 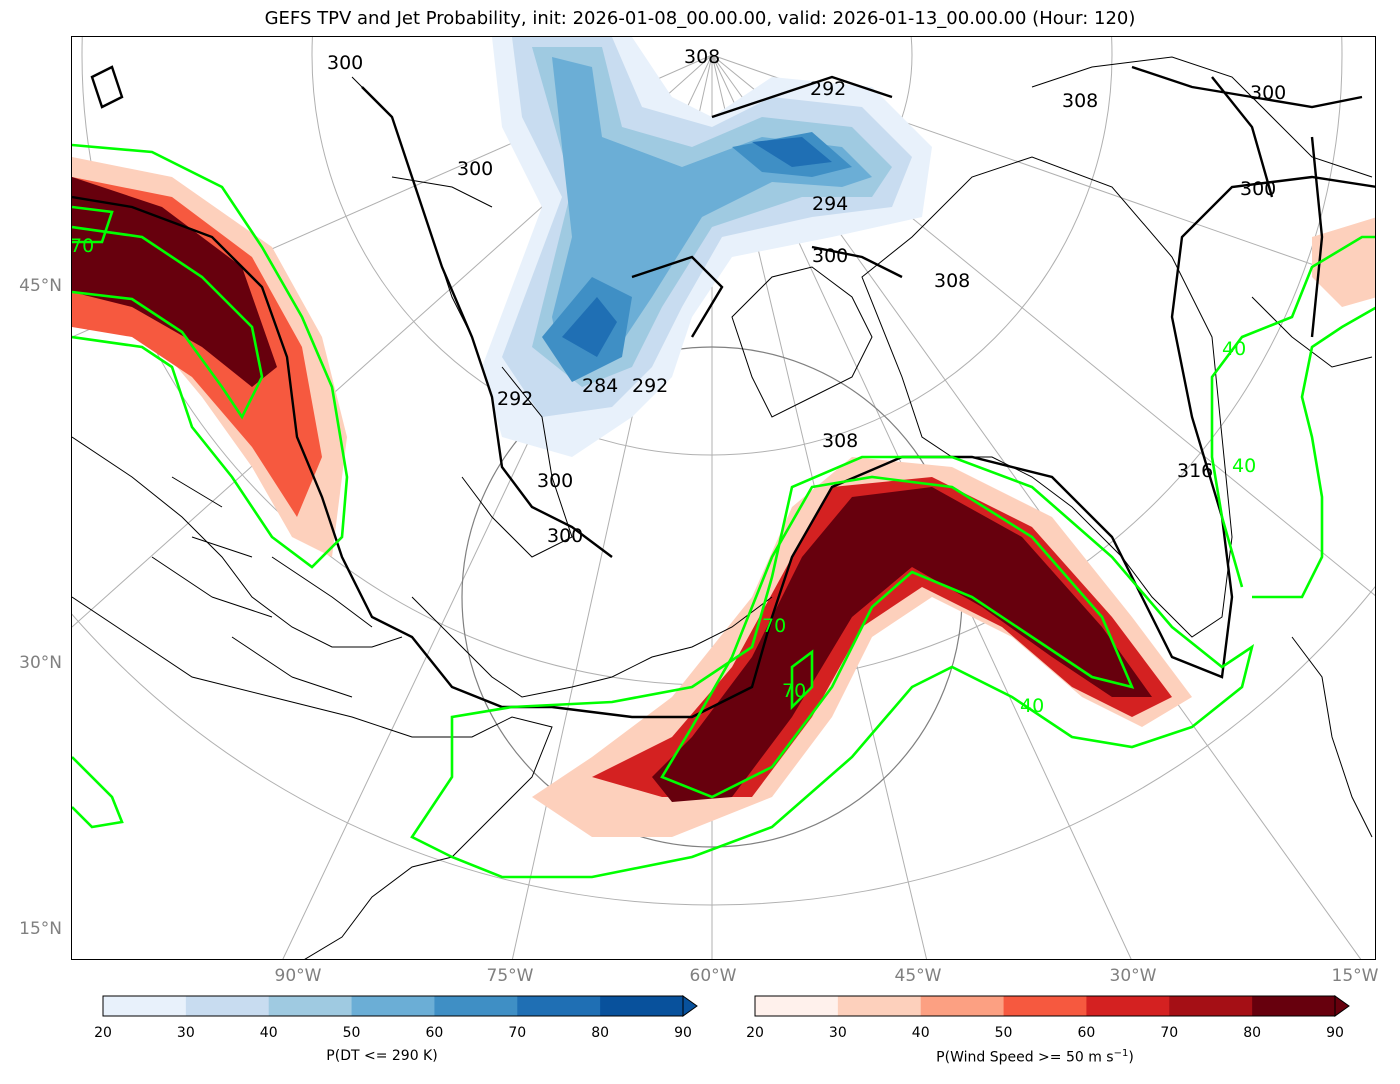 What do you see at coordinates (351, 1033) in the screenshot?
I see `colorbar-blue-tick-label: 50` at bounding box center [351, 1033].